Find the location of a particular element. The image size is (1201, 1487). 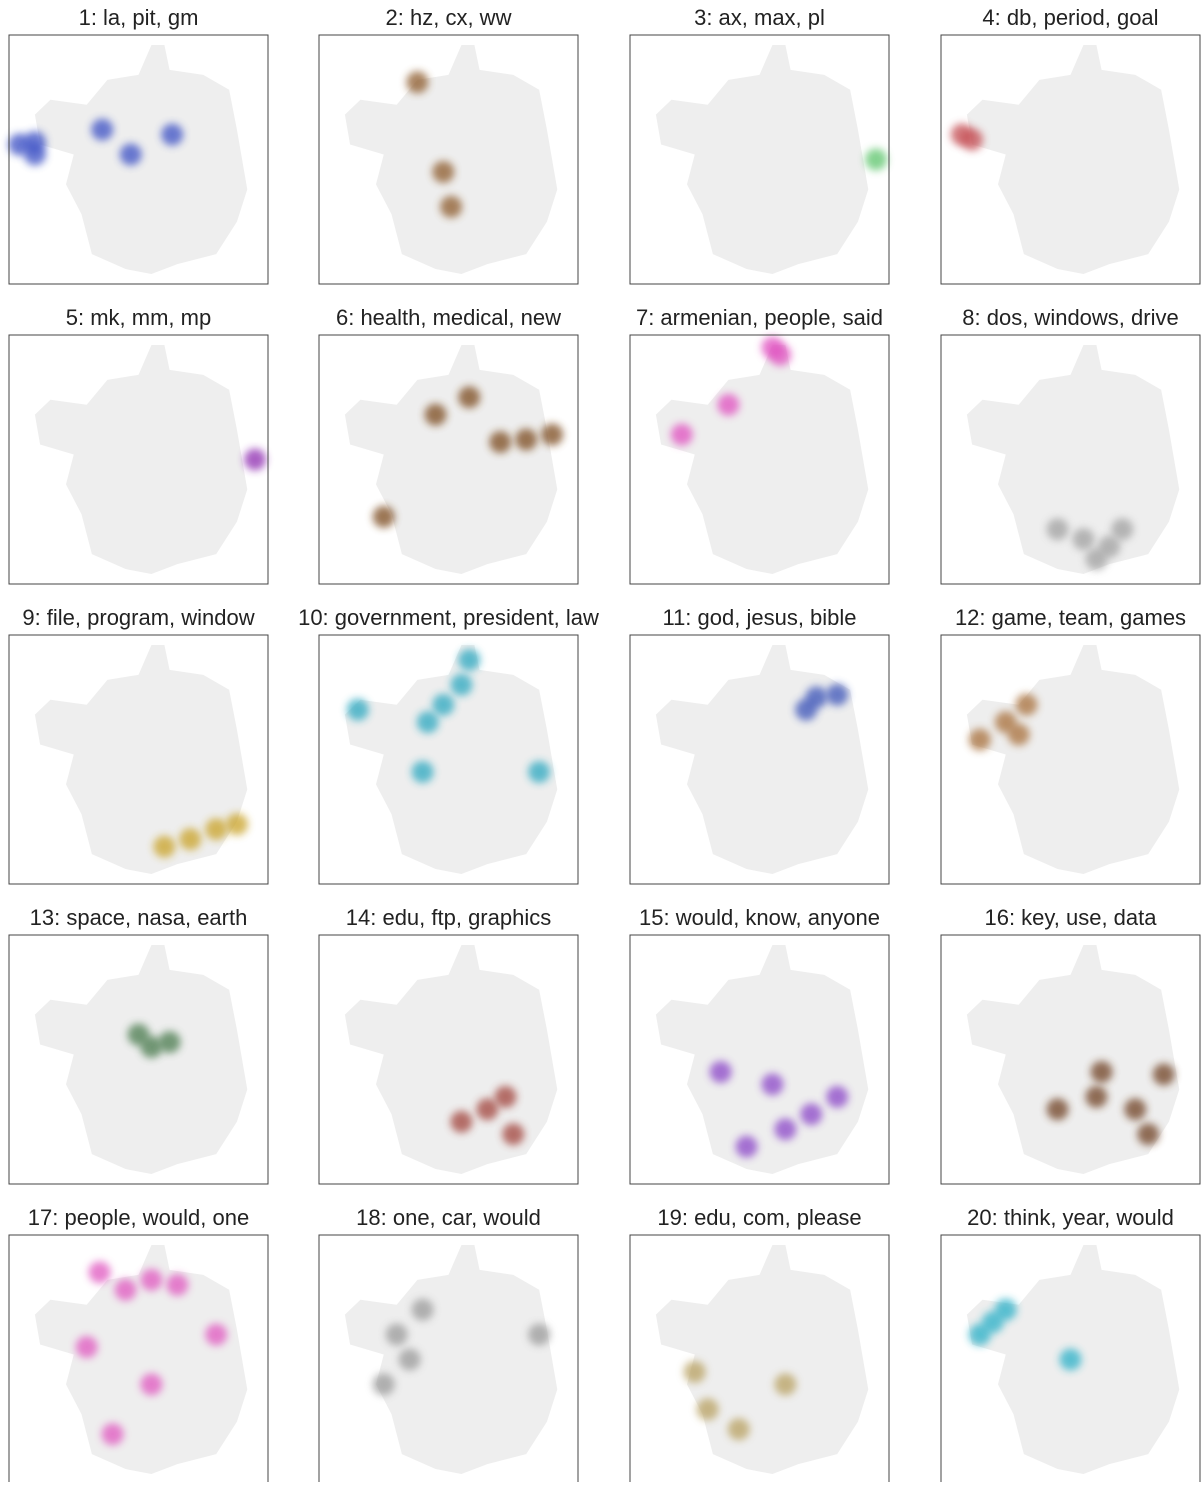

panel-title: 15: would, know, anyone is located at coordinates (759, 917).